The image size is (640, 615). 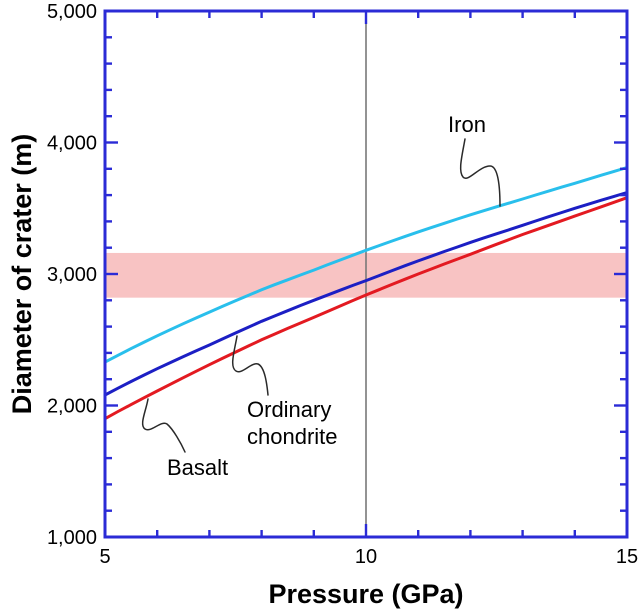 I want to click on ytick-label-3000: 3,000, so click(x=72, y=275).